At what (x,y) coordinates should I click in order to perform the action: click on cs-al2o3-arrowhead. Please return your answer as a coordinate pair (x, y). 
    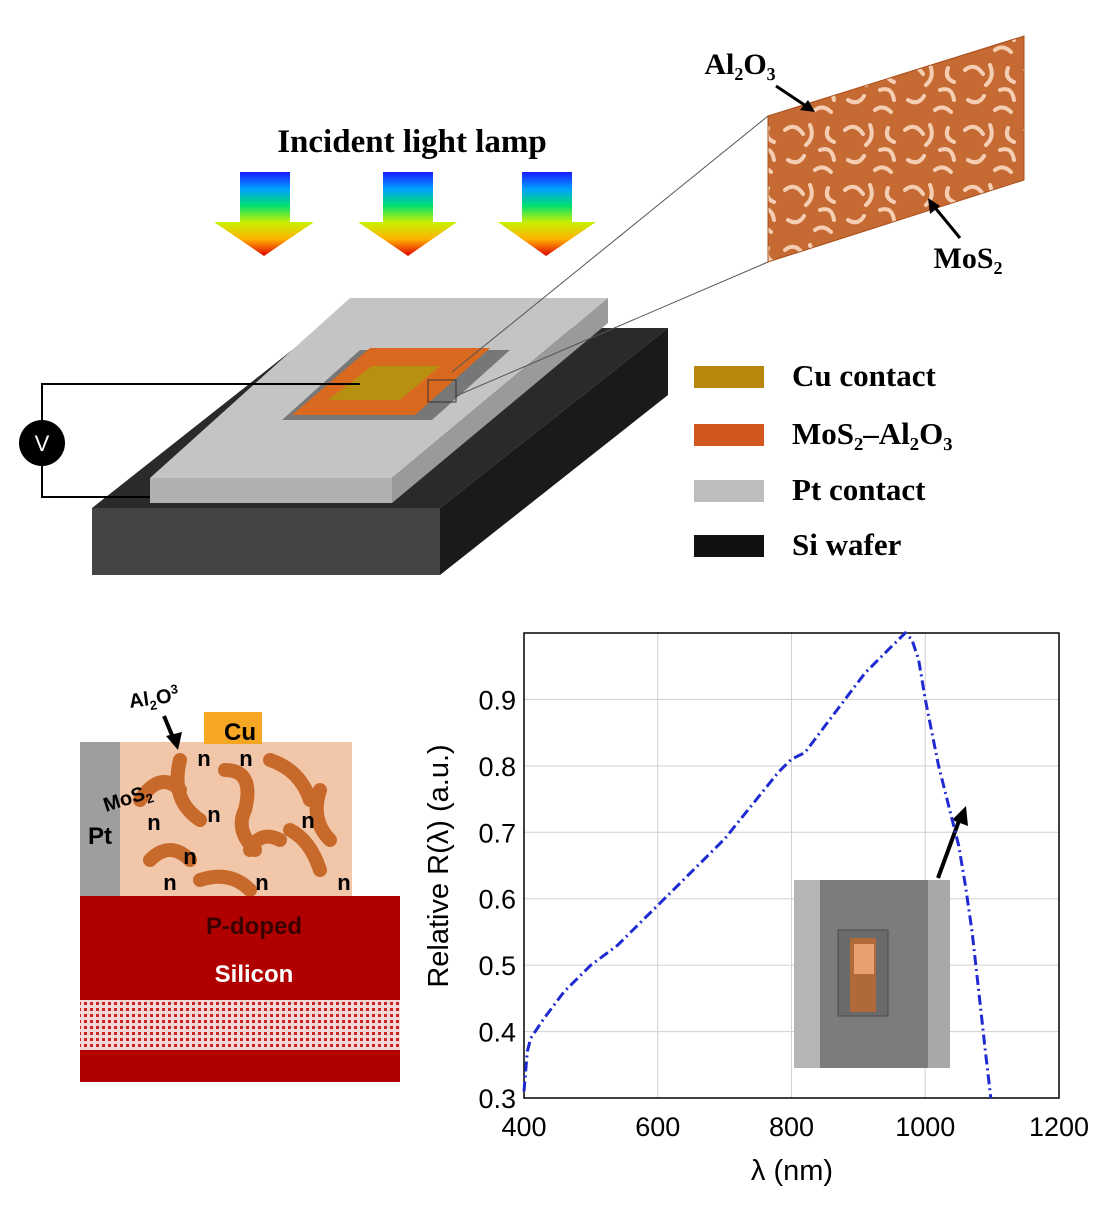
    Looking at the image, I should click on (174, 741).